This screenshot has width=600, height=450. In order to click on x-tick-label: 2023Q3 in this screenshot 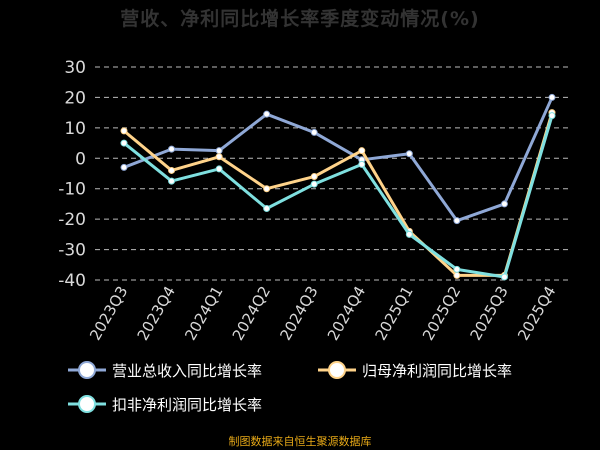, I will do `click(108, 313)`.